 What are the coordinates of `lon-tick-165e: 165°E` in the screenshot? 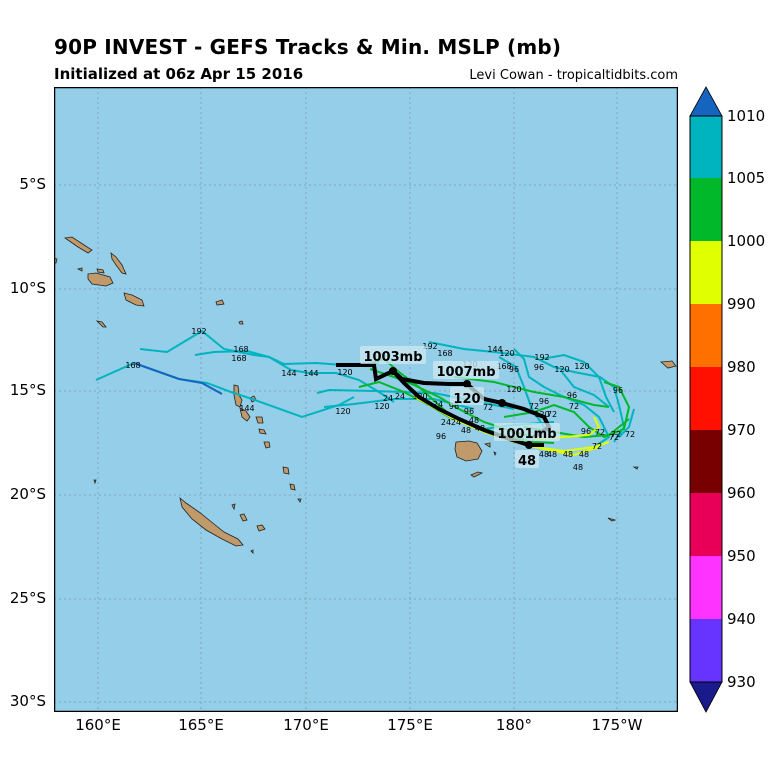 It's located at (201, 725).